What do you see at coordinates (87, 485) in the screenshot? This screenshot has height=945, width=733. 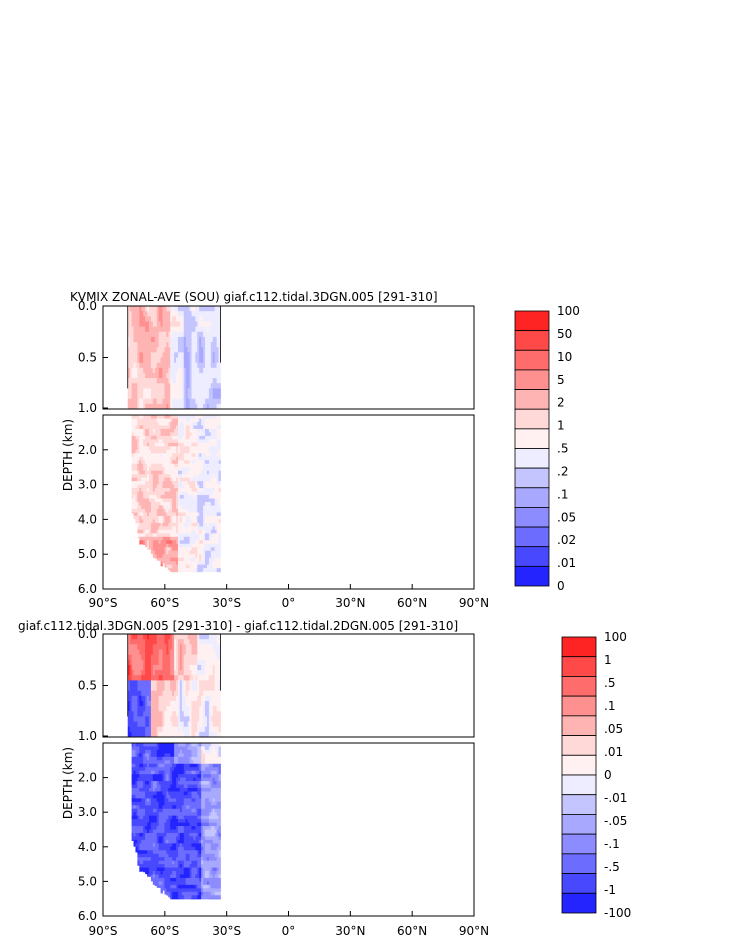 I see `y-tick-label: 3.0` at bounding box center [87, 485].